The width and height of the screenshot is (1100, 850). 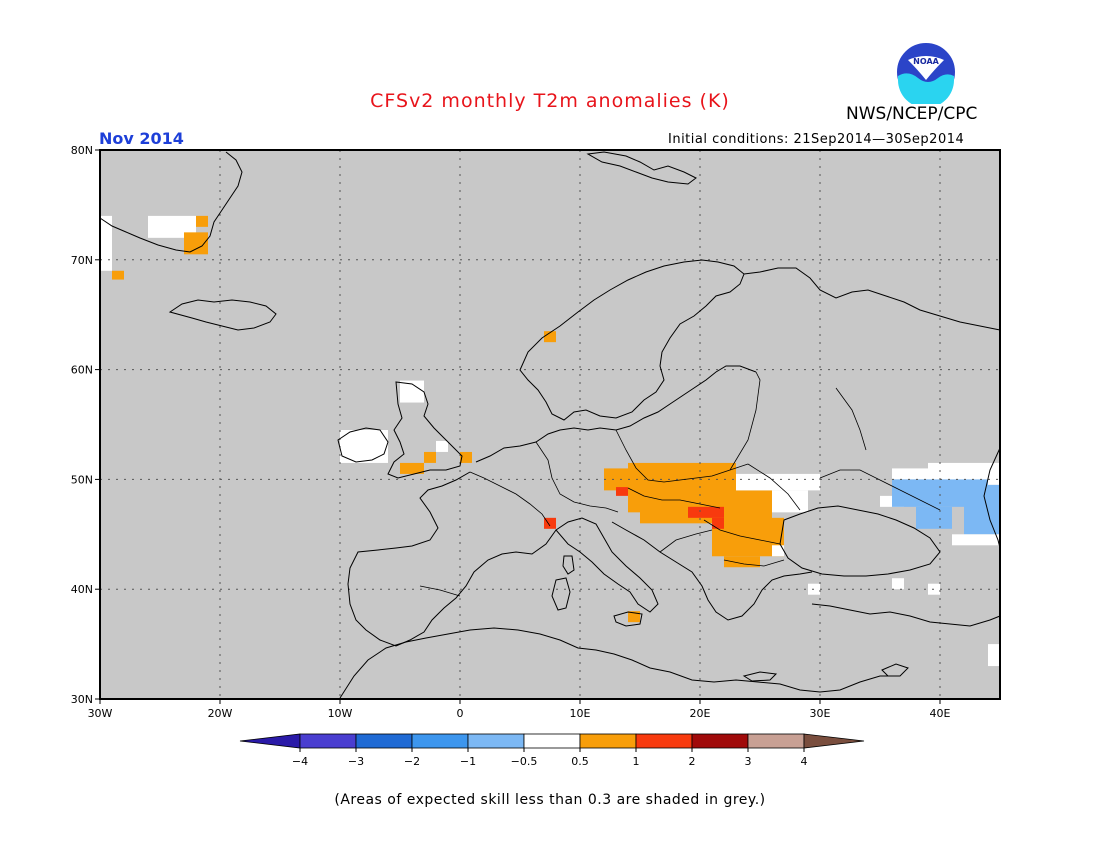 What do you see at coordinates (340, 713) in the screenshot?
I see `lon-tick-label: 10W` at bounding box center [340, 713].